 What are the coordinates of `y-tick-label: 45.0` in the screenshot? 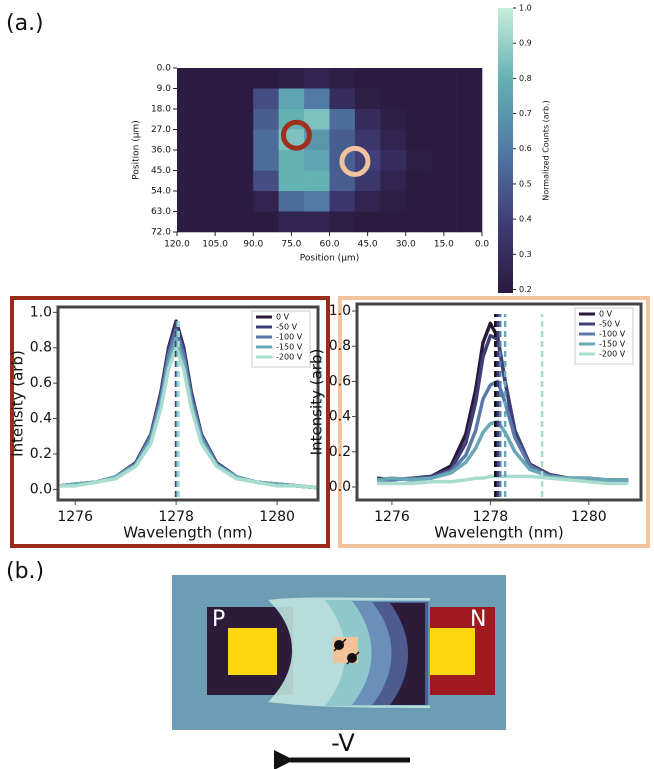 It's located at (161, 171).